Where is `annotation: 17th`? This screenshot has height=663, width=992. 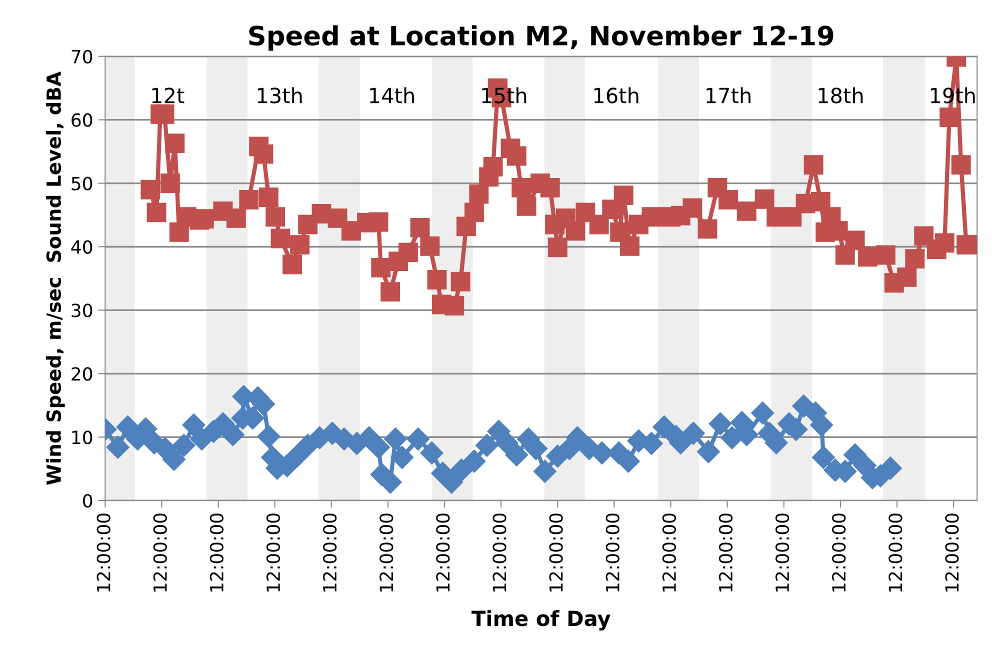 annotation: 17th is located at coordinates (728, 95).